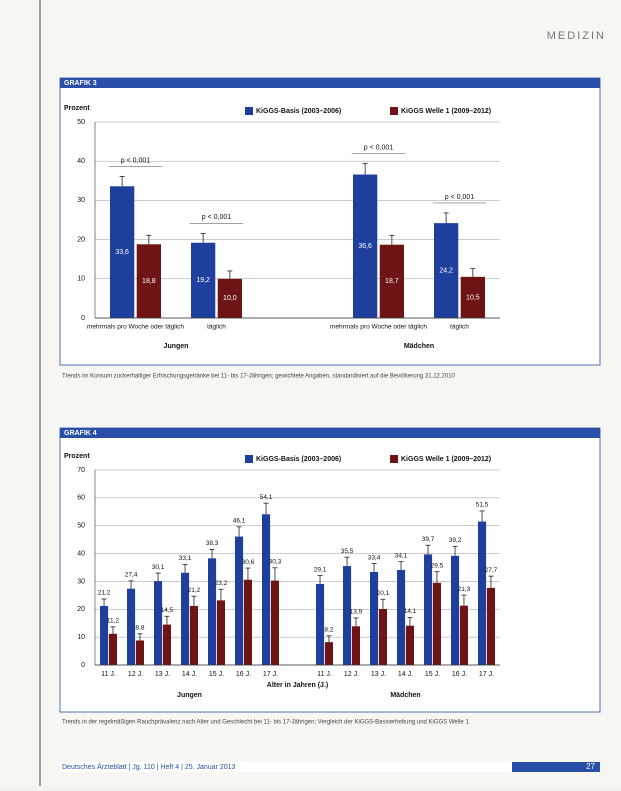 The height and width of the screenshot is (791, 621). Describe the element at coordinates (459, 327) in the screenshot. I see `x-tick-label: täglich` at that location.